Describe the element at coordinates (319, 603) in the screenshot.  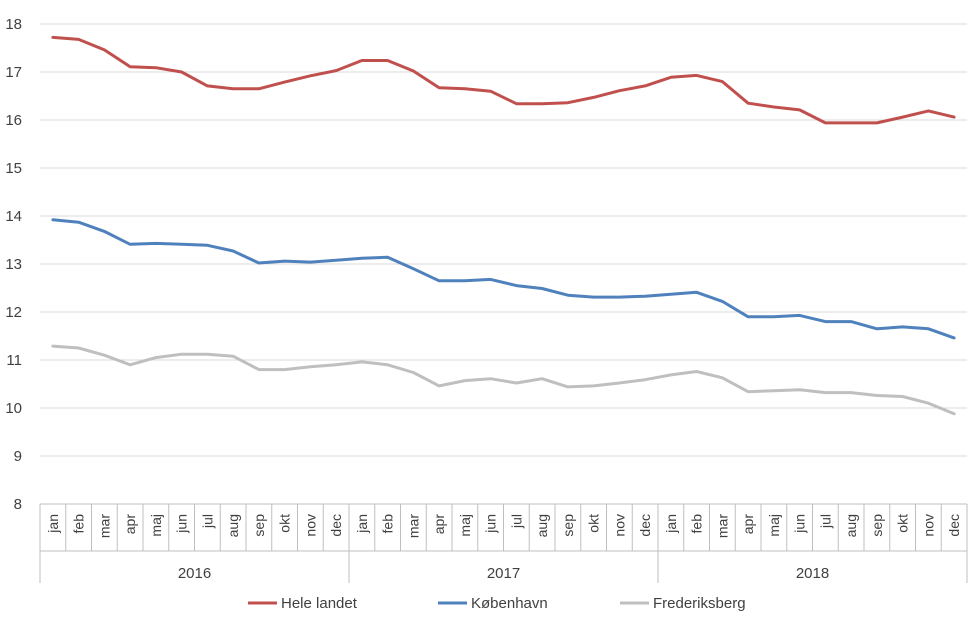
I see `legend-label: Hele landet` at that location.